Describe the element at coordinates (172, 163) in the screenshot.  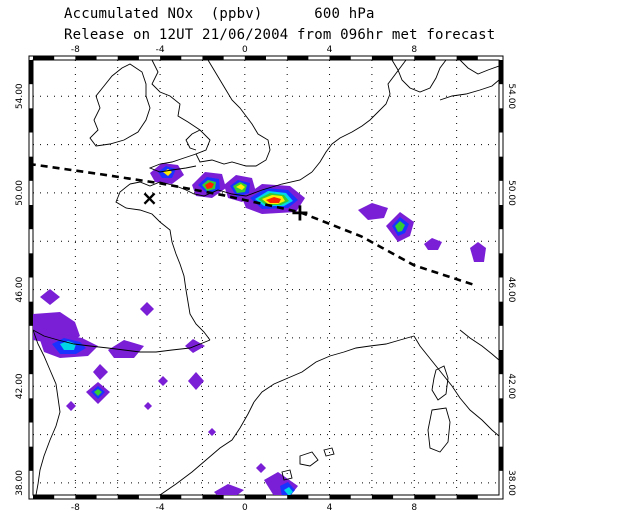
I see `coast-cornwall` at that location.